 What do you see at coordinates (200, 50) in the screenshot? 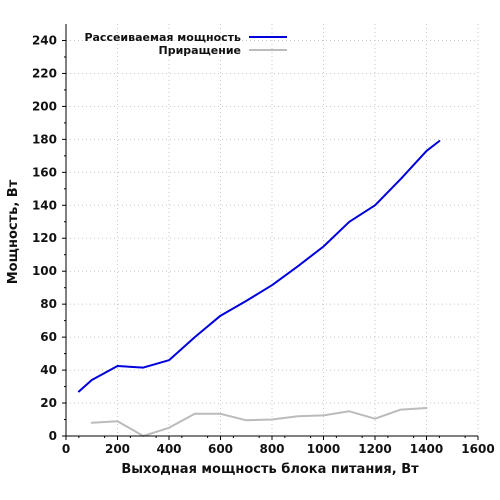
I see `legend-label-2: Приращение` at bounding box center [200, 50].